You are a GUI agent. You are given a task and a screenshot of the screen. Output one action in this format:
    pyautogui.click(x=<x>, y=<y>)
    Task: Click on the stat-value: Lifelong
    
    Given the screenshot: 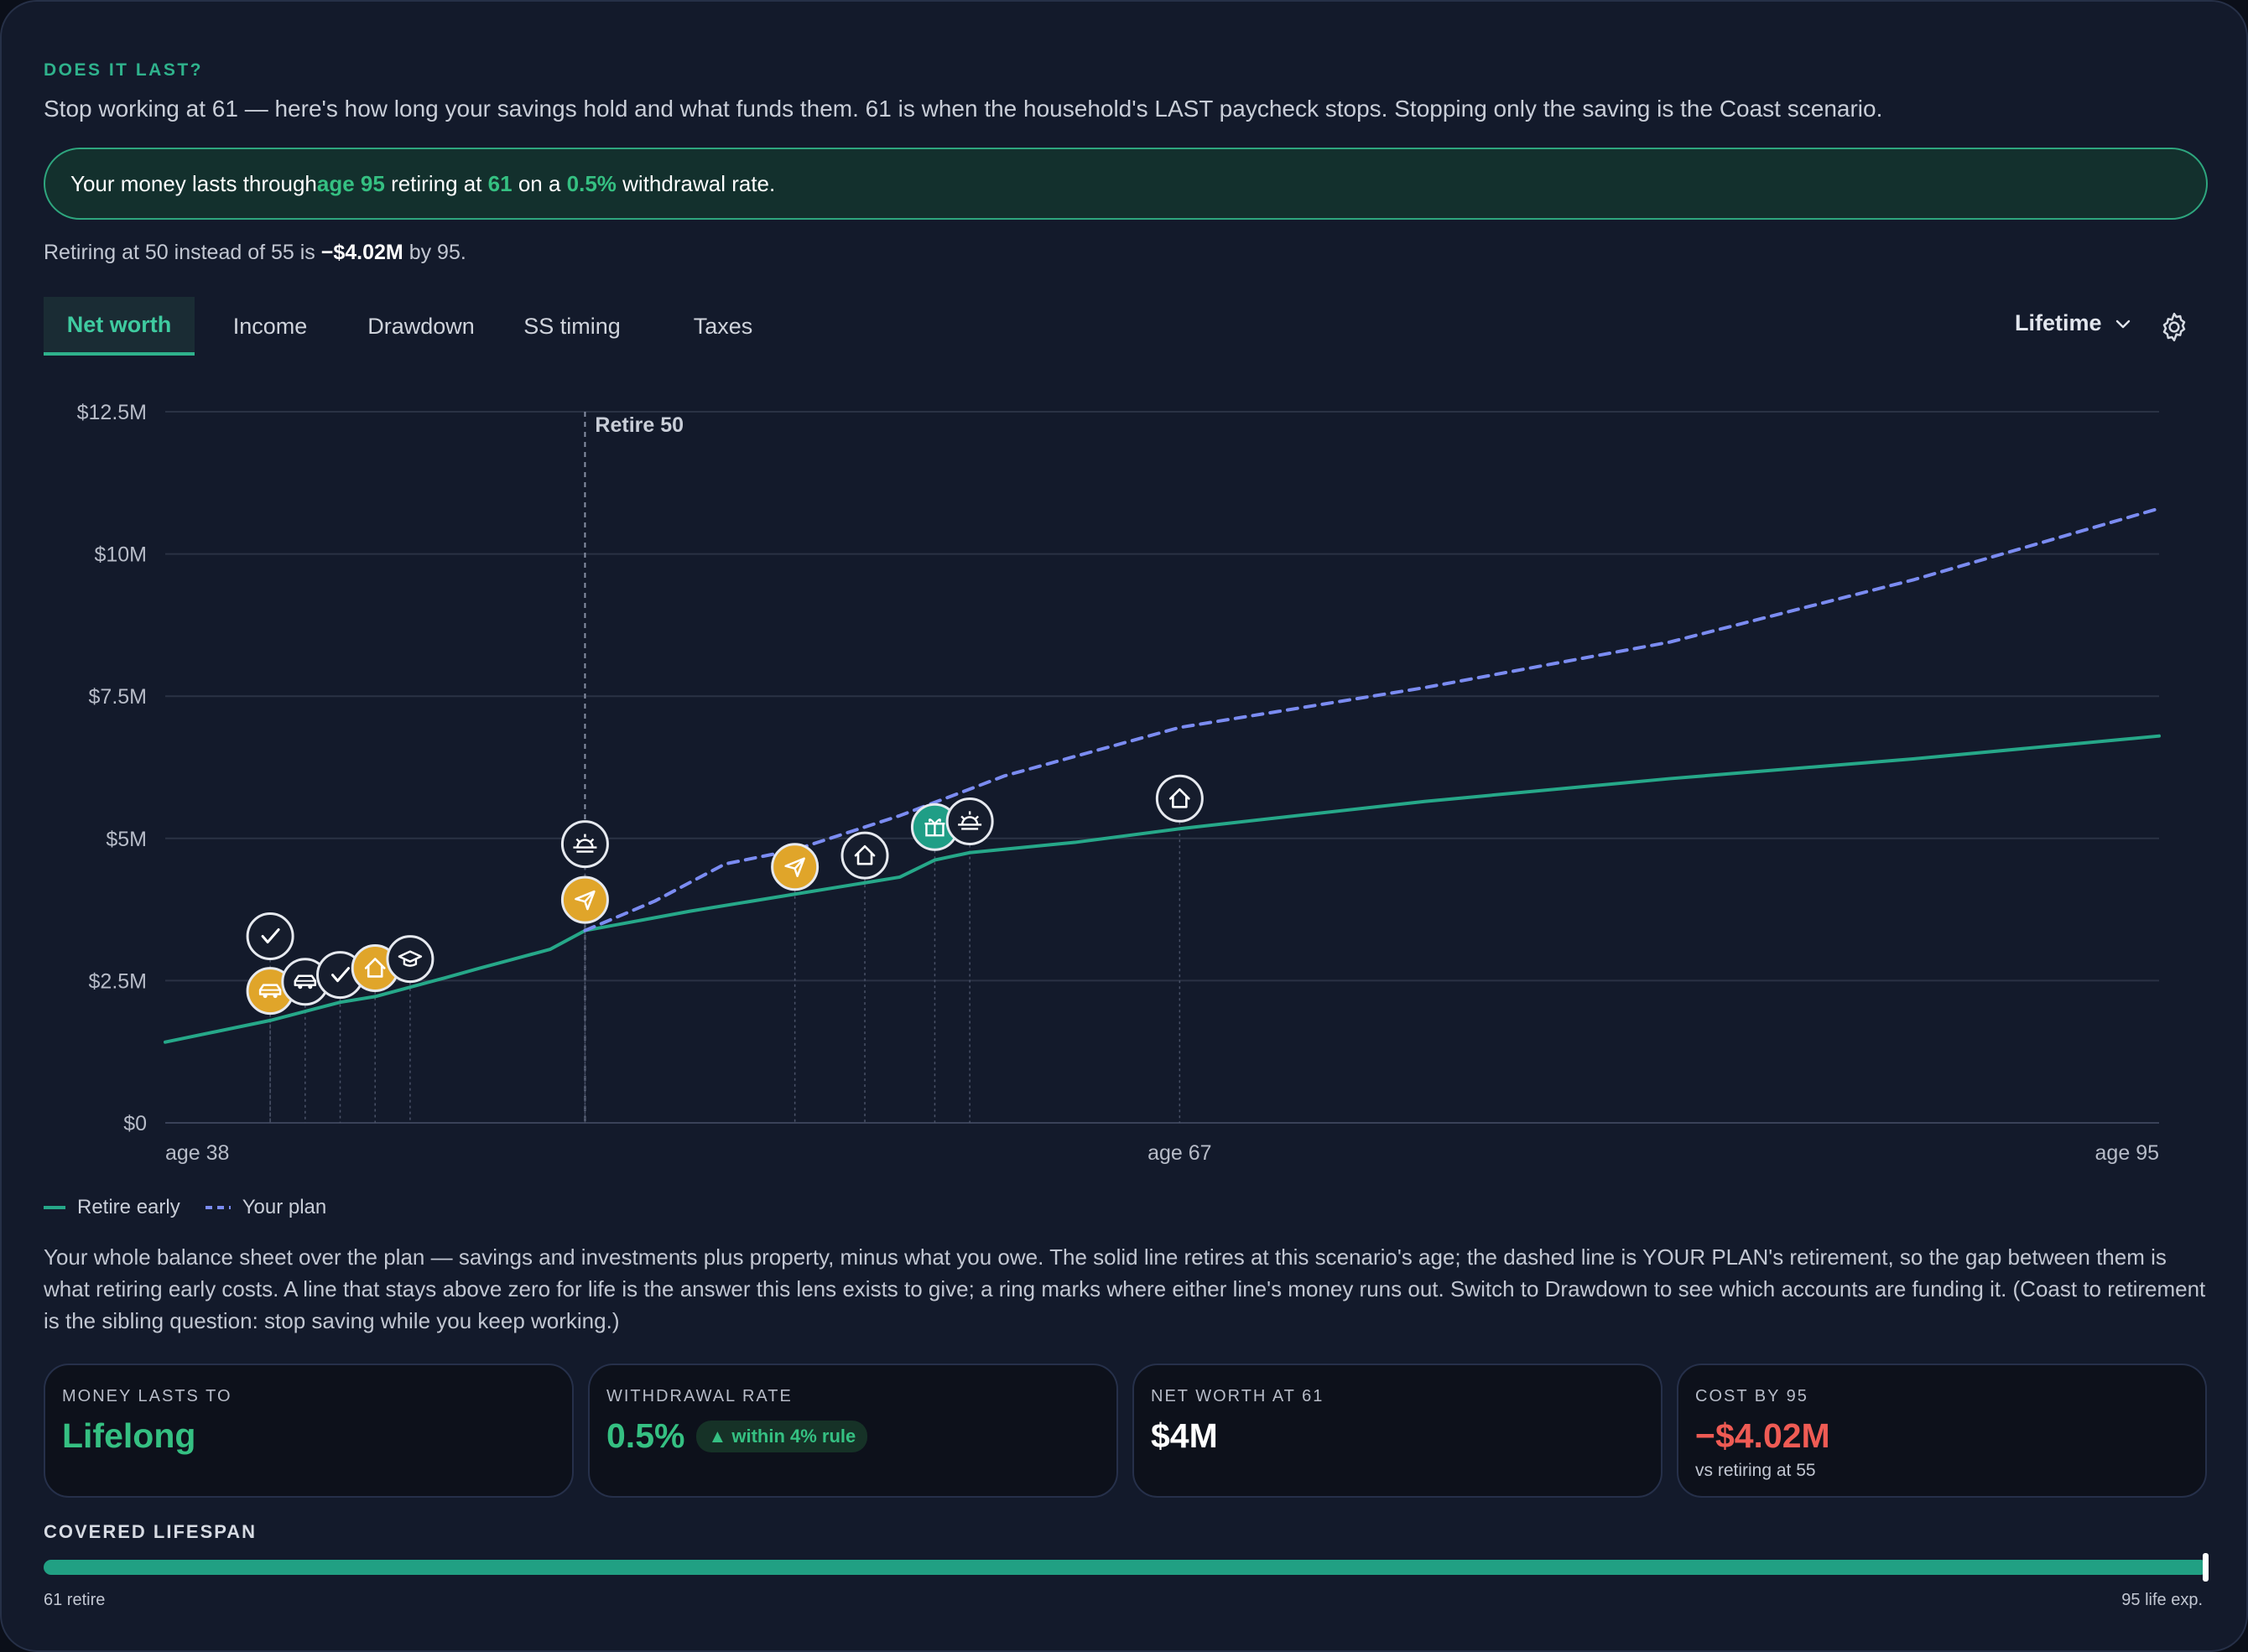 What is the action you would take?
    pyautogui.click(x=129, y=1435)
    